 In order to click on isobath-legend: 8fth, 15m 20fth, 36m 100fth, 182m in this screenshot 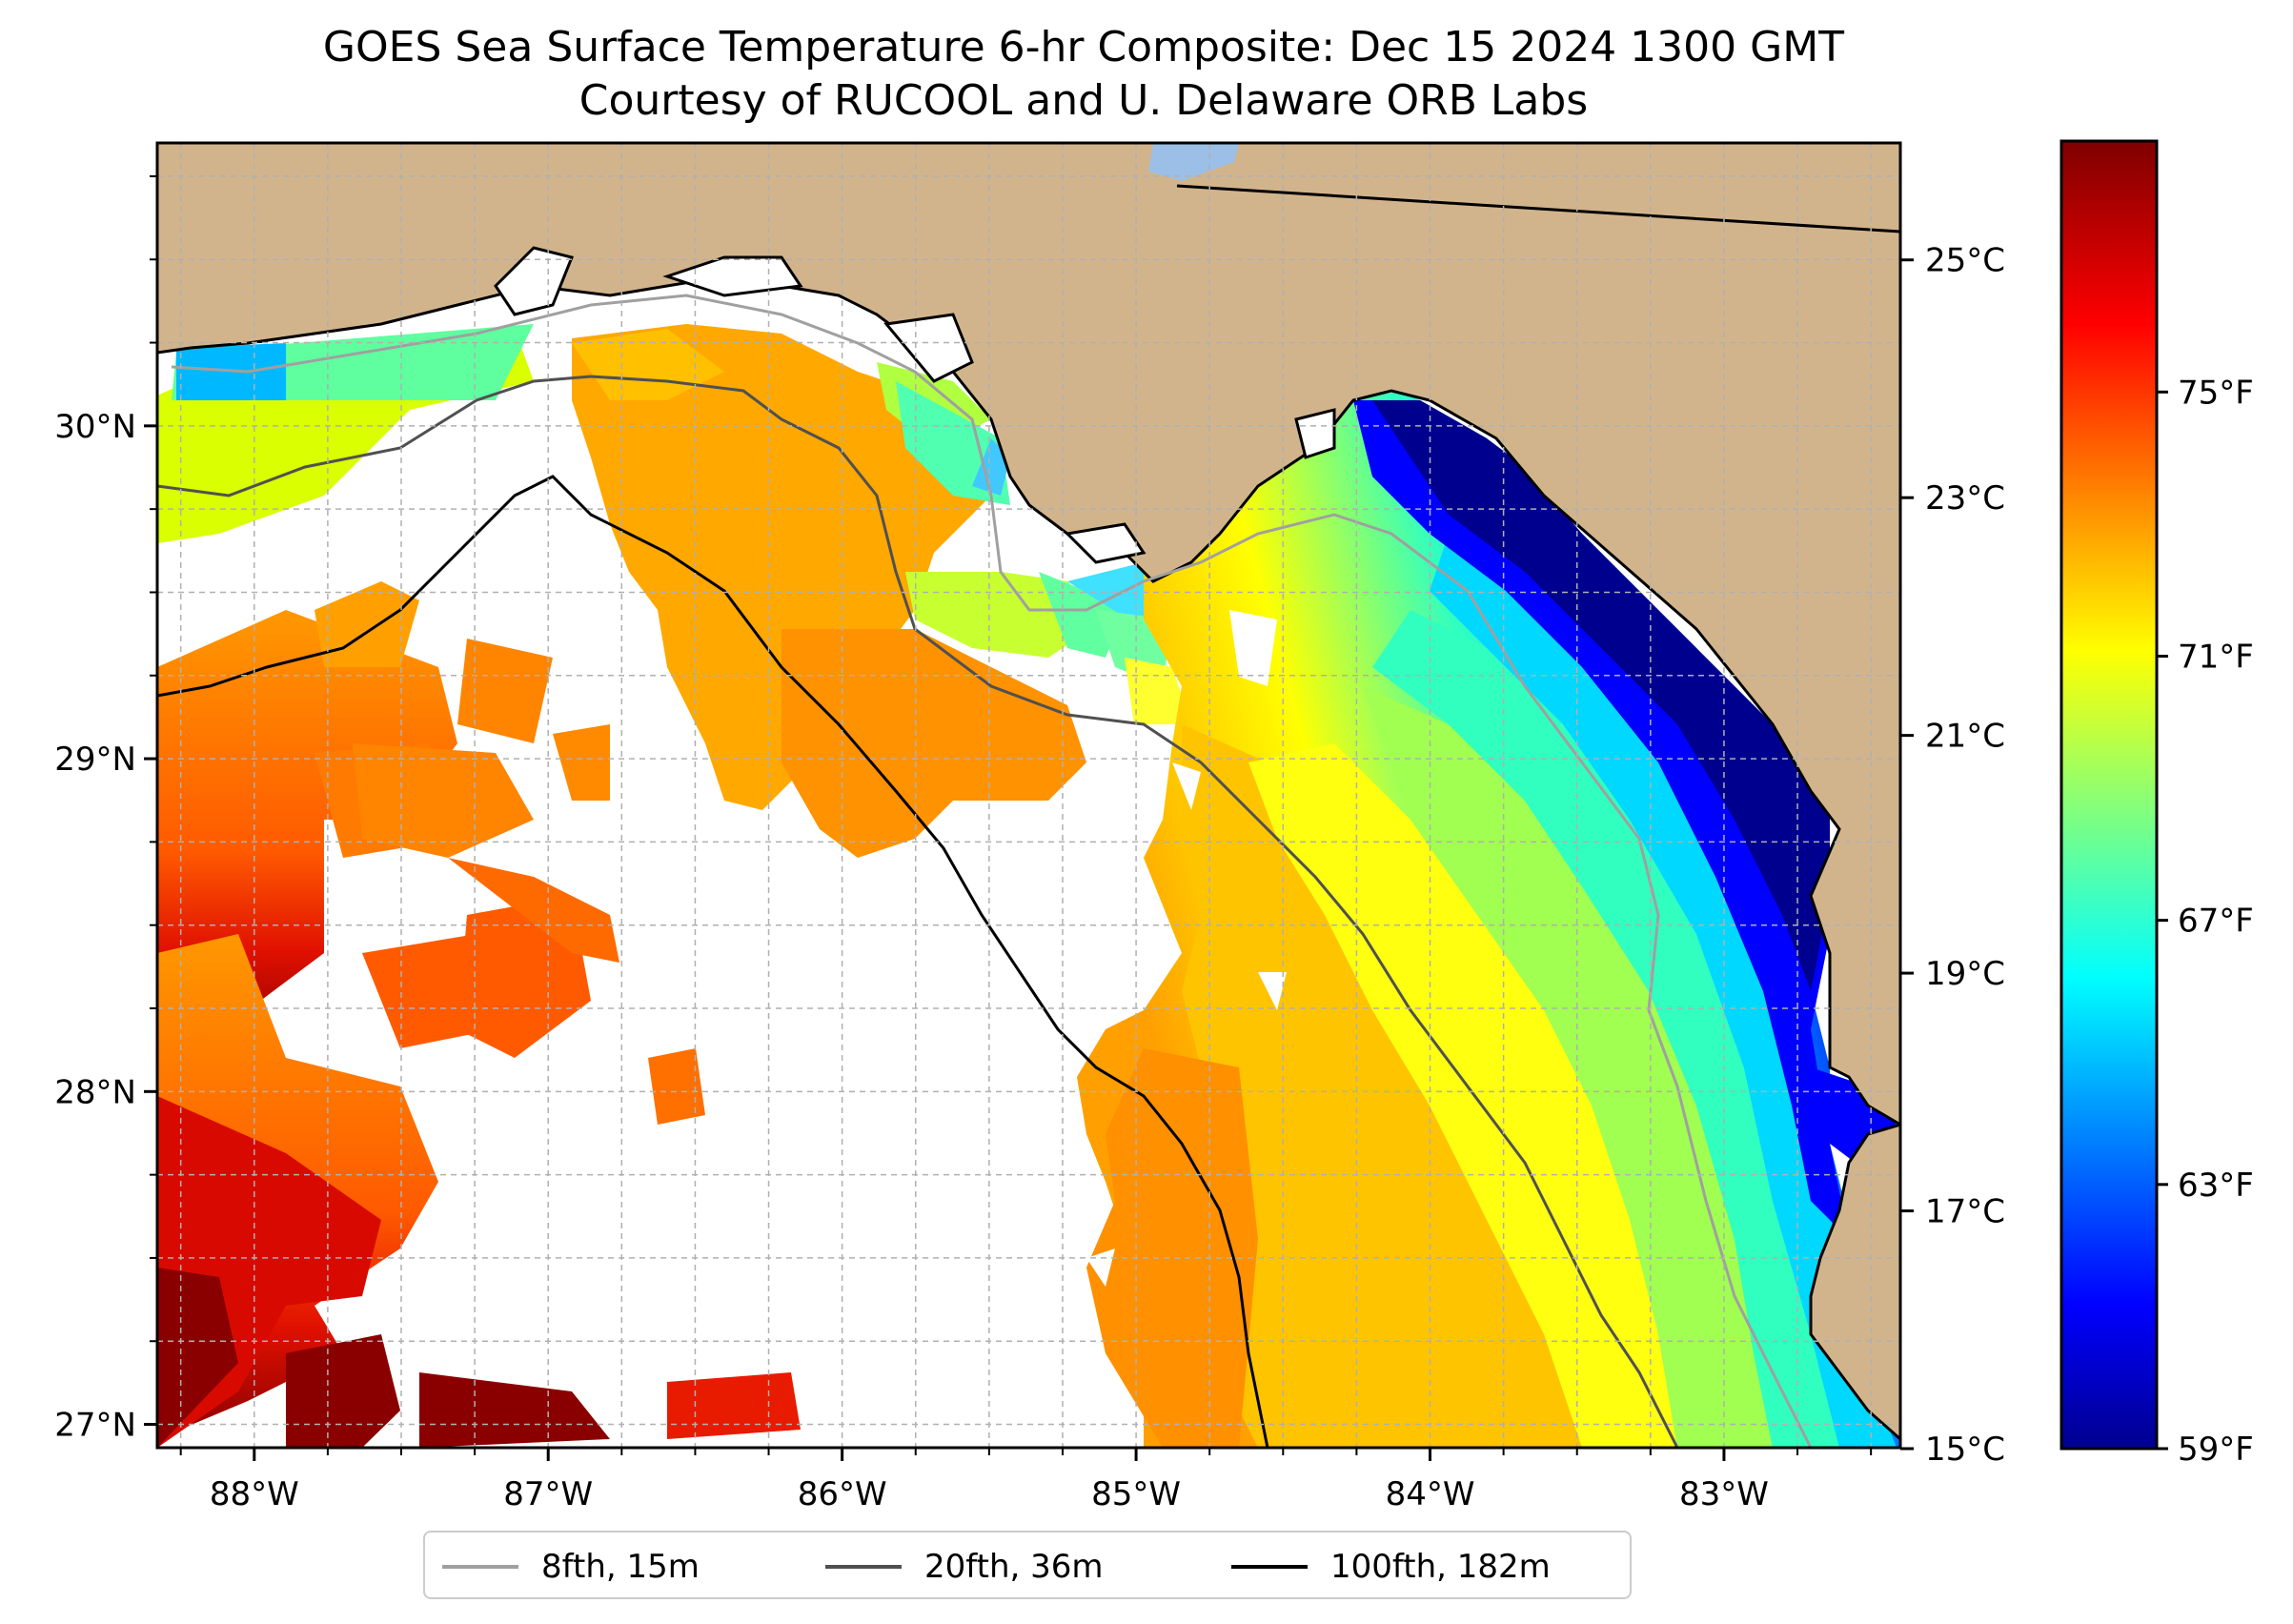, I will do `click(1027, 1565)`.